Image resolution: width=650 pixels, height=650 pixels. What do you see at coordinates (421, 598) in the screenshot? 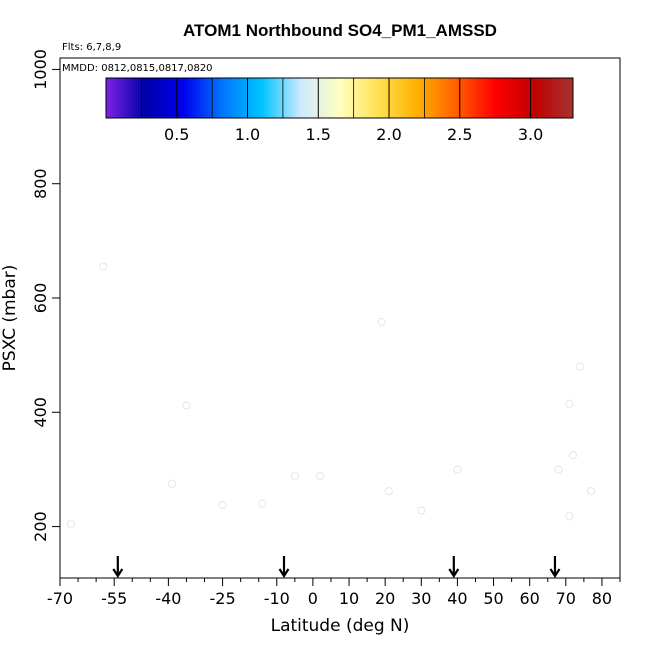
I see `x-tick-label: 30` at bounding box center [421, 598].